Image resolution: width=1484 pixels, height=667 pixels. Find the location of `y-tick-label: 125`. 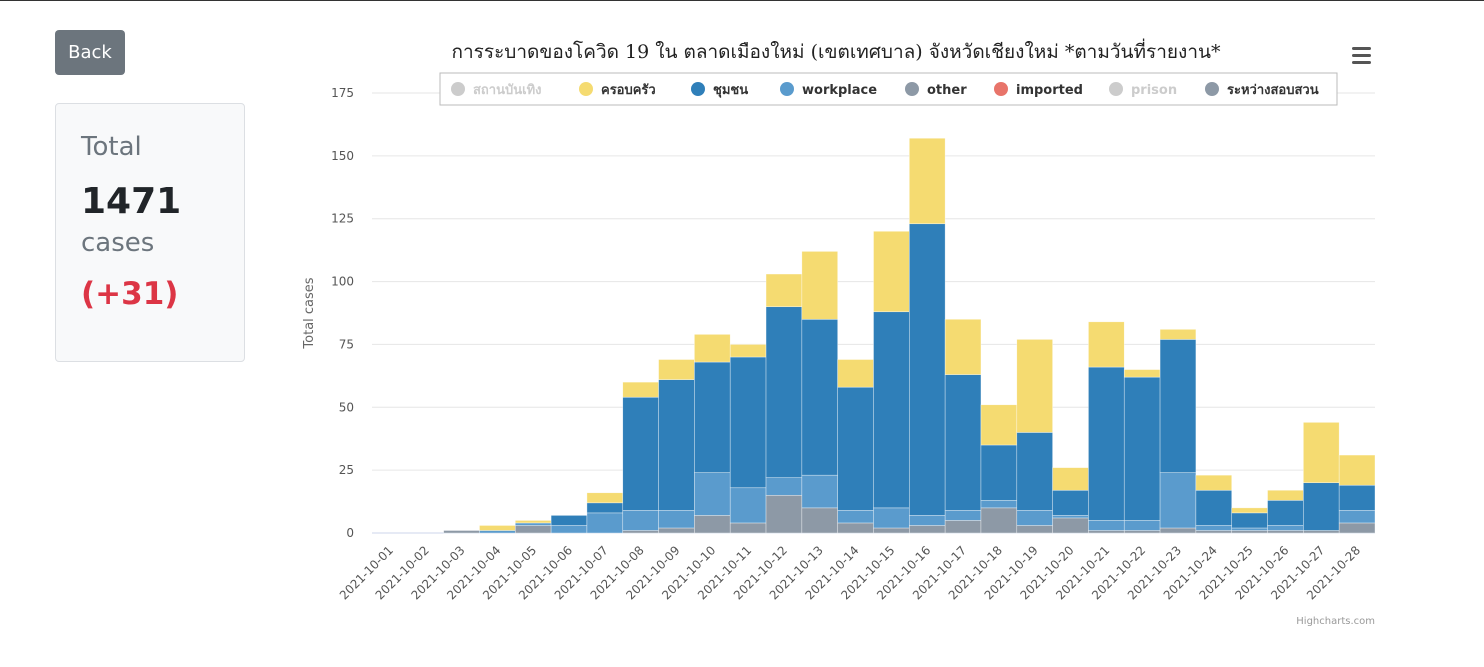

y-tick-label: 125 is located at coordinates (342, 219).